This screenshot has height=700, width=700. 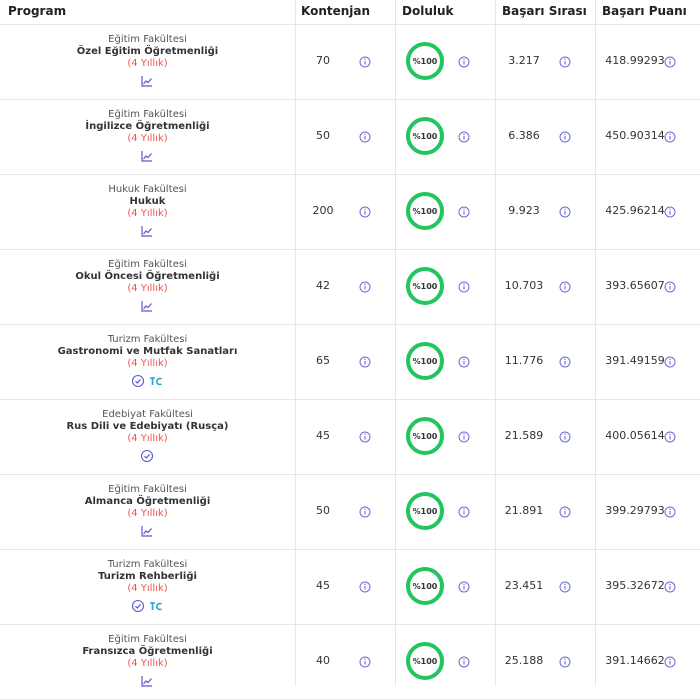 What do you see at coordinates (524, 585) in the screenshot?
I see `success-rank: 23.451` at bounding box center [524, 585].